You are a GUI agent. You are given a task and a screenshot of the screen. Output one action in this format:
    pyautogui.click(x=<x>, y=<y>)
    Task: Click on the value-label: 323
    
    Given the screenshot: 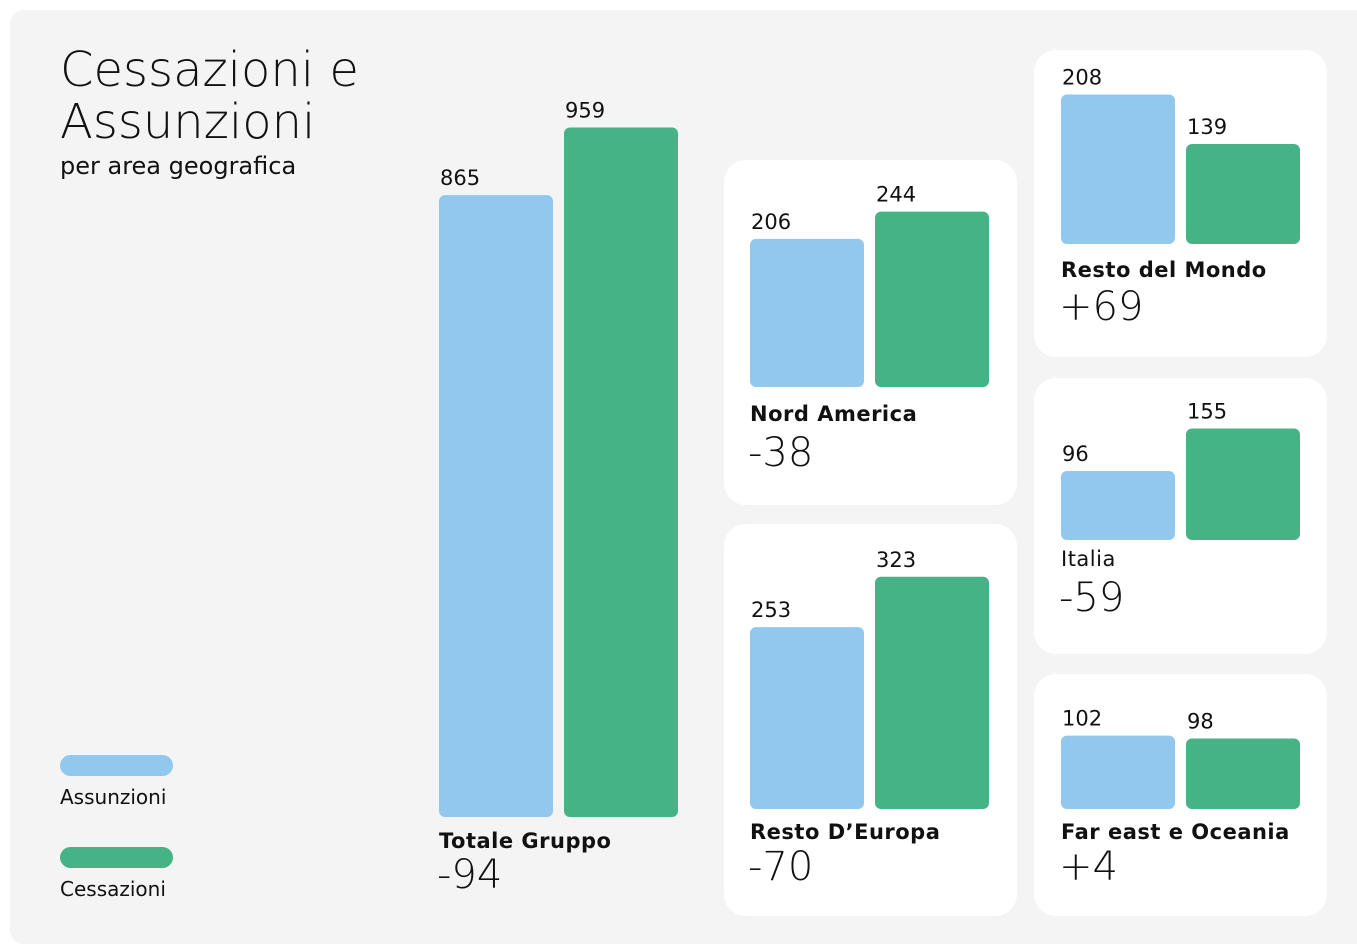 What is the action you would take?
    pyautogui.click(x=896, y=560)
    